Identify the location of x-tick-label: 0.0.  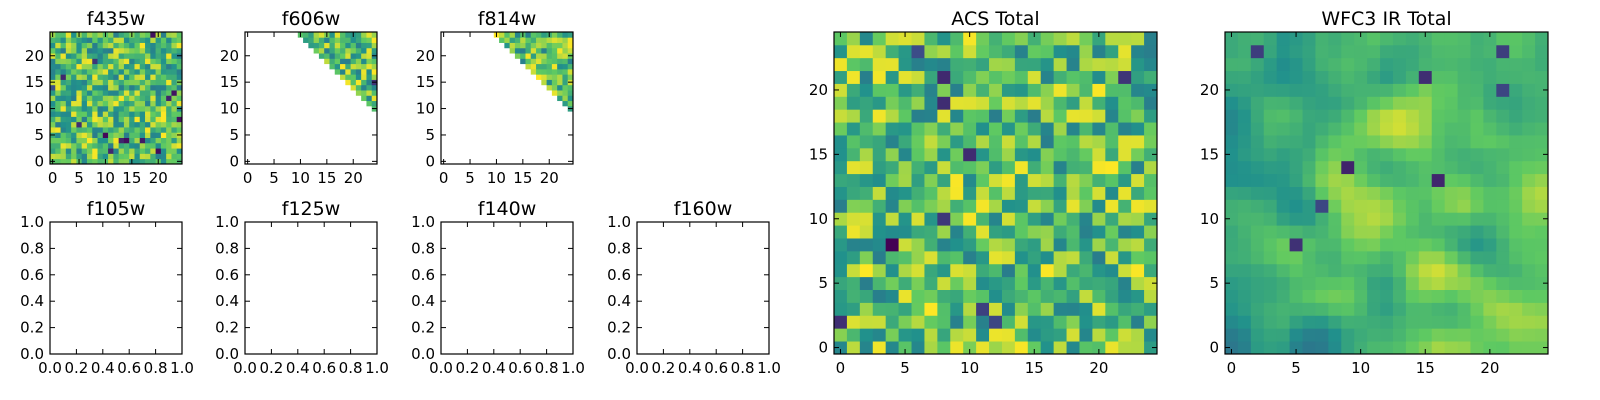
(637, 368).